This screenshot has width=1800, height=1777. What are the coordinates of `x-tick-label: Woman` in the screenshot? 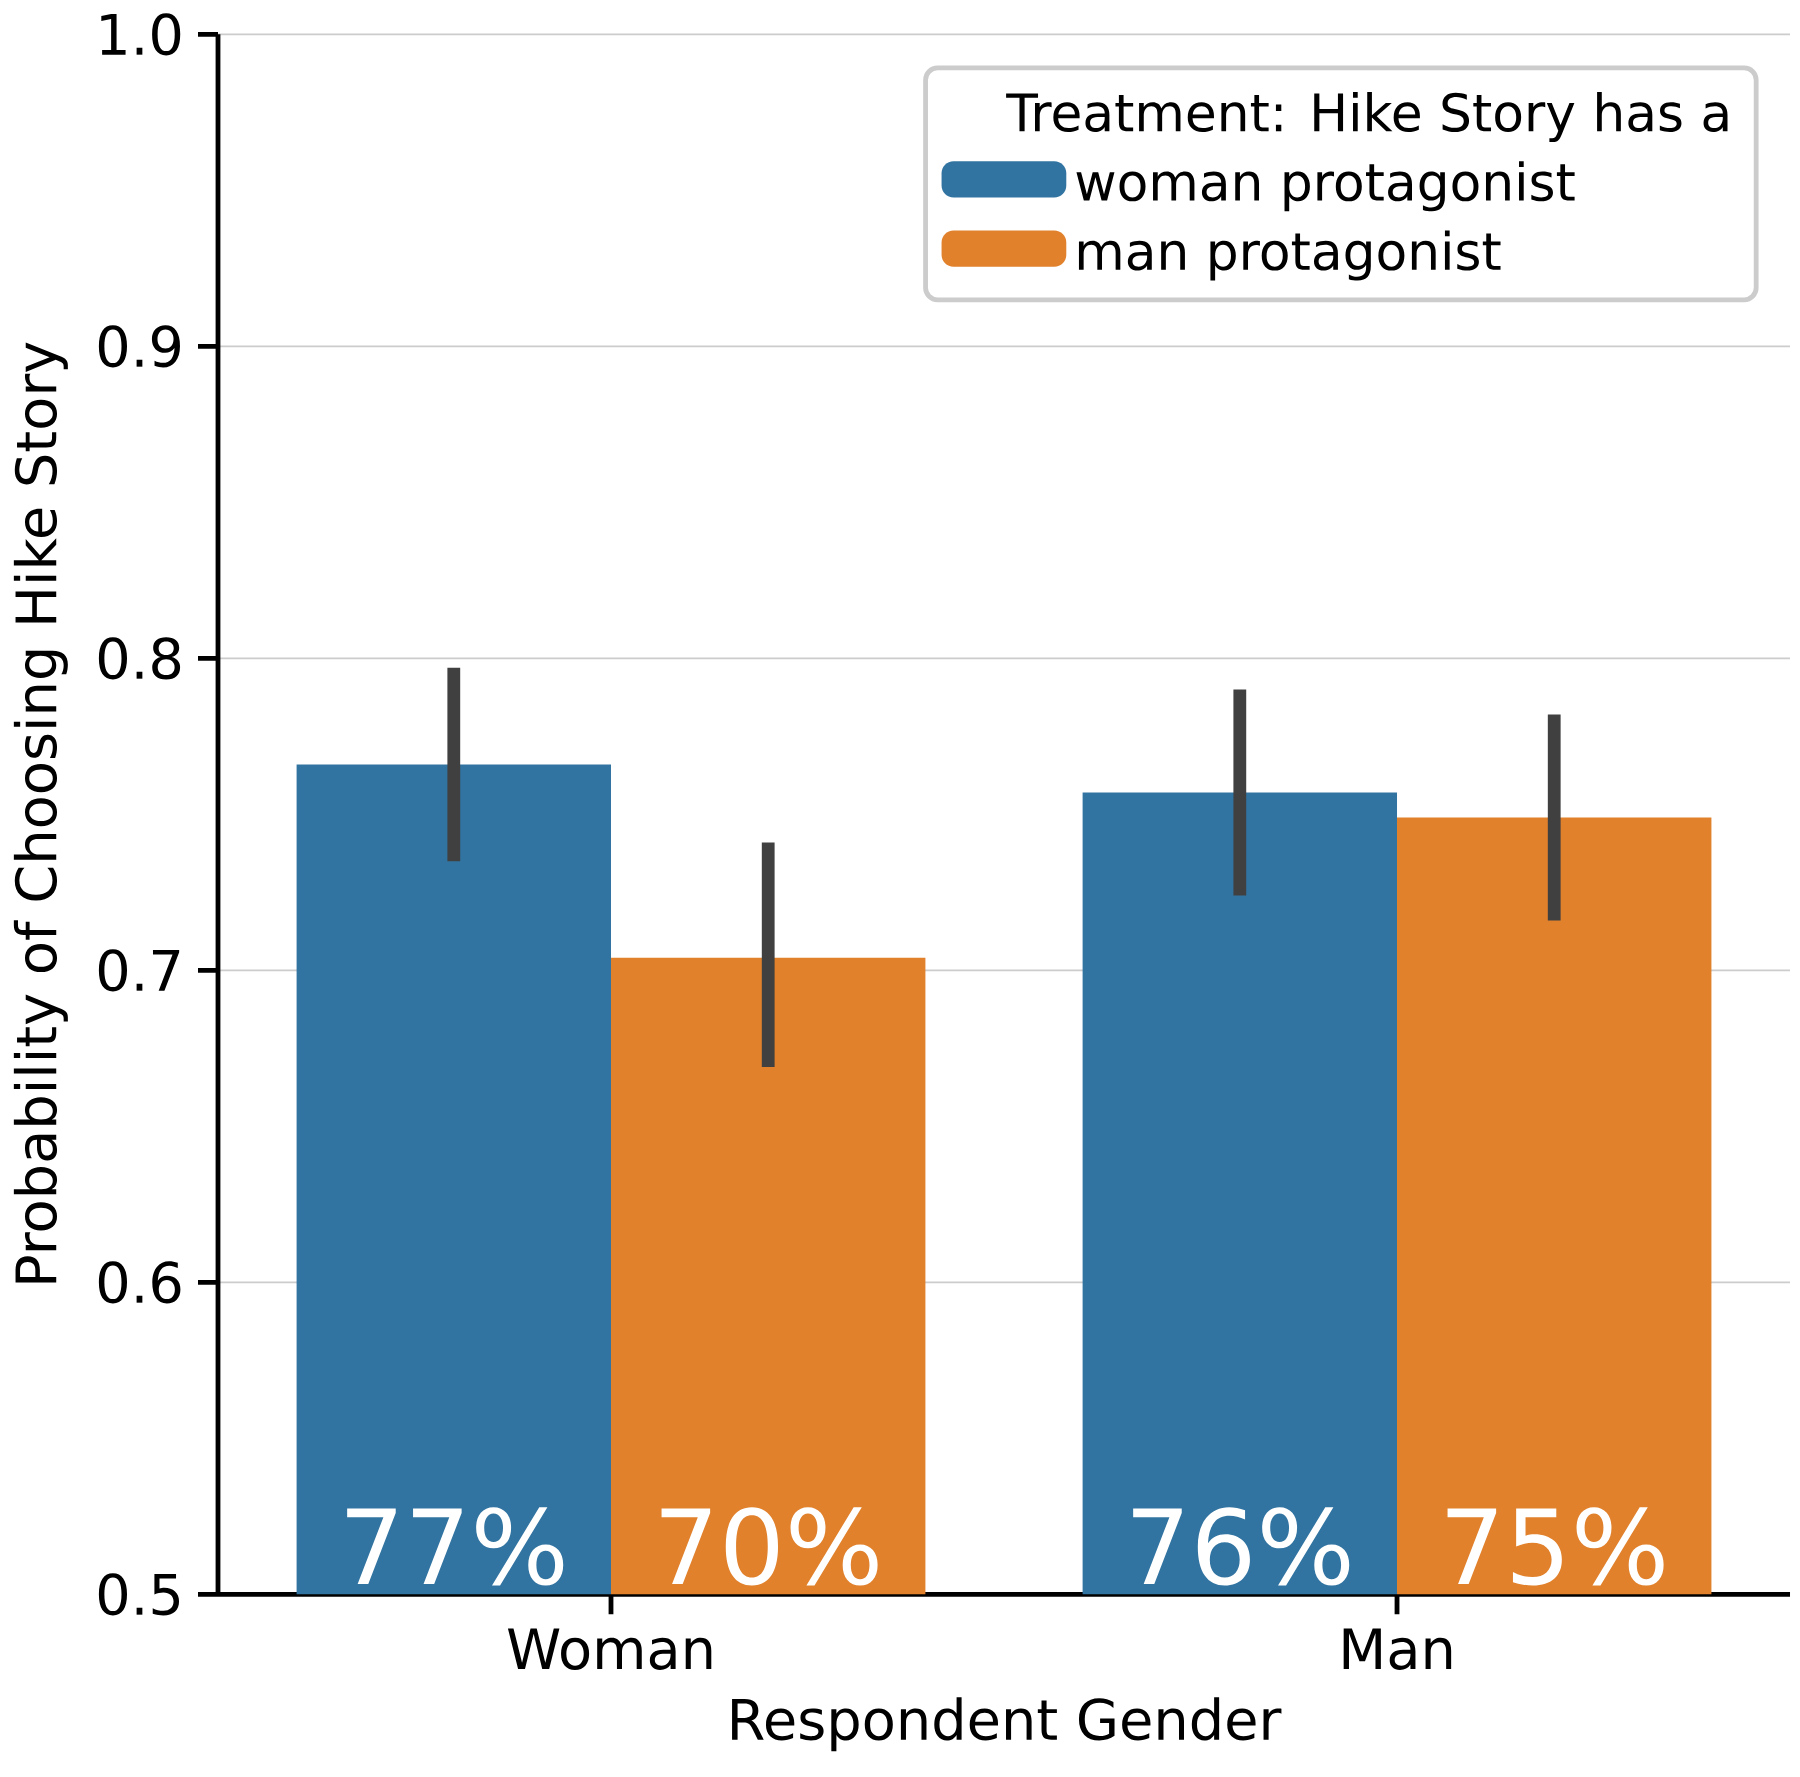 It's located at (609, 1649).